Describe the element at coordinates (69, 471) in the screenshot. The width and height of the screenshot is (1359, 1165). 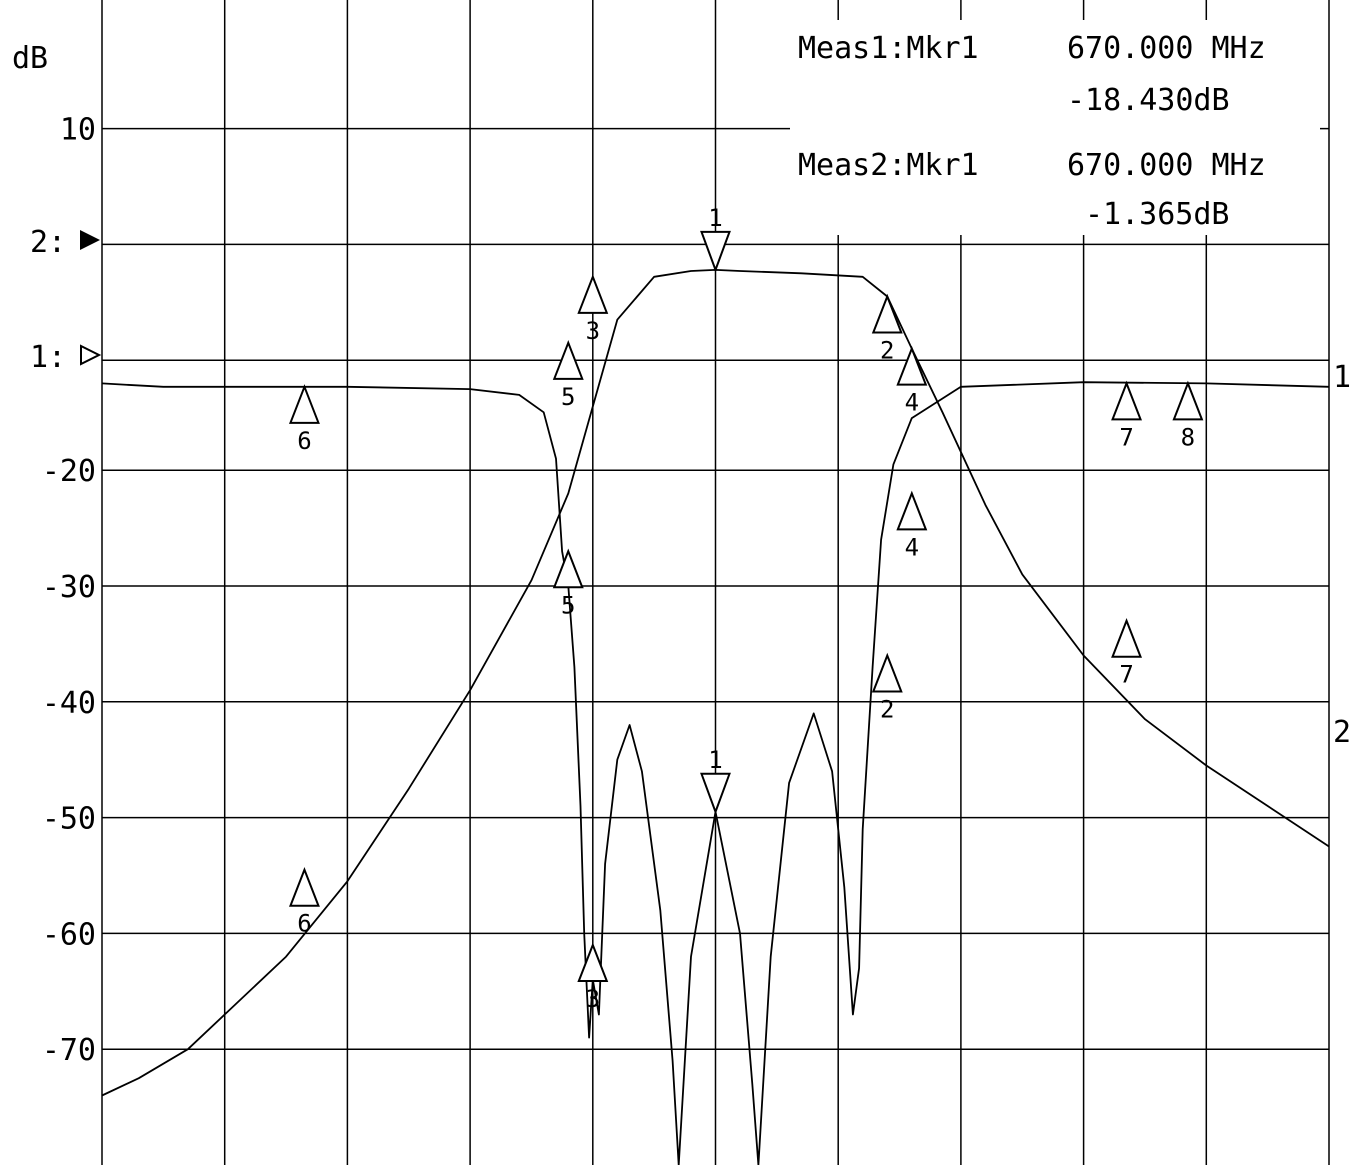
I see `y-tick-label: -20` at that location.